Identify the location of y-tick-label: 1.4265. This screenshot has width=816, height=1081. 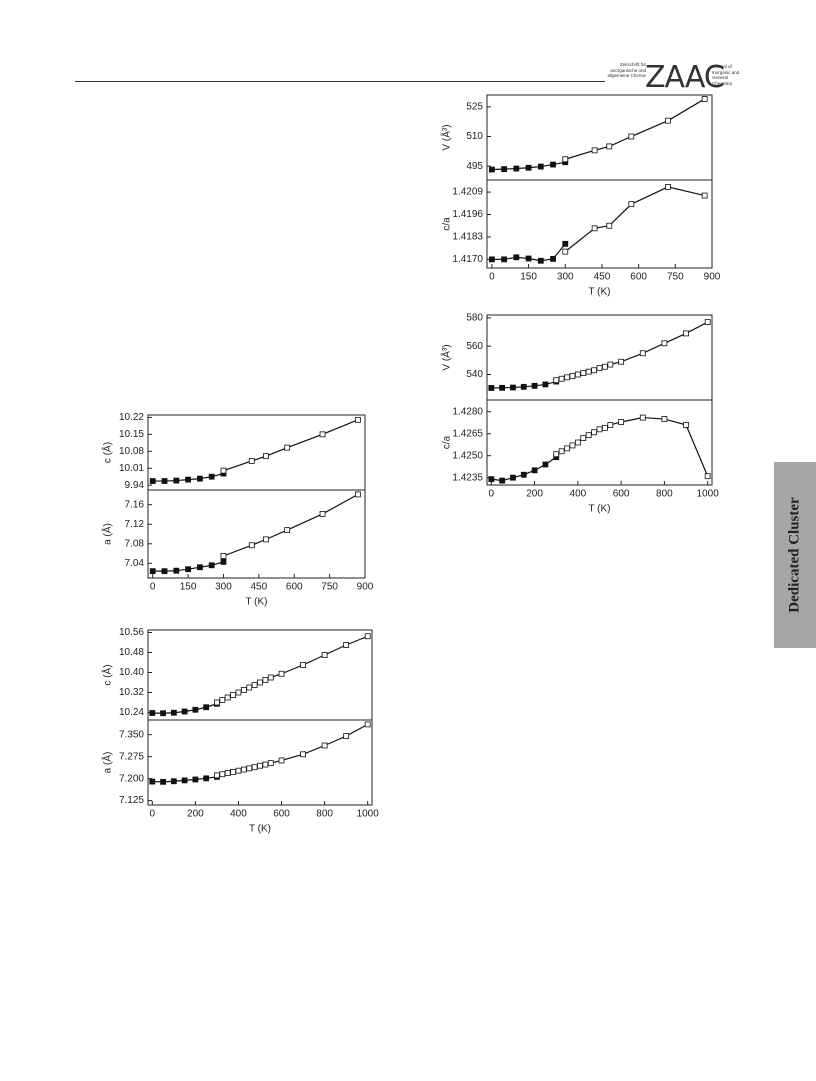
(467, 433).